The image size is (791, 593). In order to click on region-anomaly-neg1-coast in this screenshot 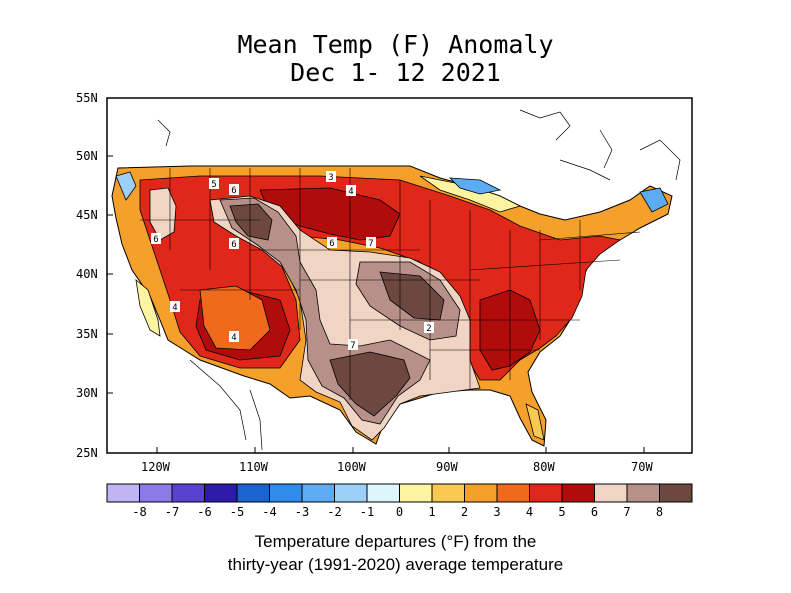, I will do `click(126, 186)`.